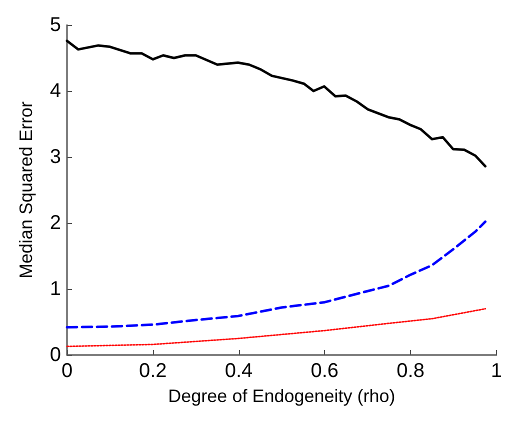 The width and height of the screenshot is (513, 421). Describe the element at coordinates (55, 91) in the screenshot. I see `y-tick-label: 4` at that location.